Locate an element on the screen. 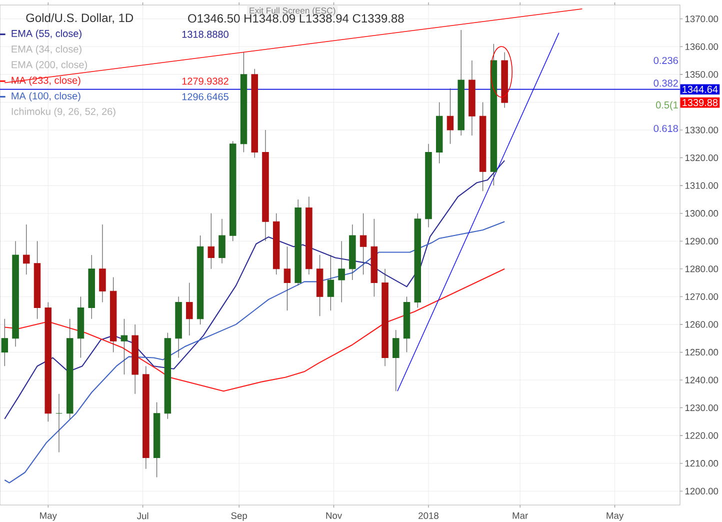 This screenshot has height=522, width=722. y-tick-label: 1260.00 is located at coordinates (701, 324).